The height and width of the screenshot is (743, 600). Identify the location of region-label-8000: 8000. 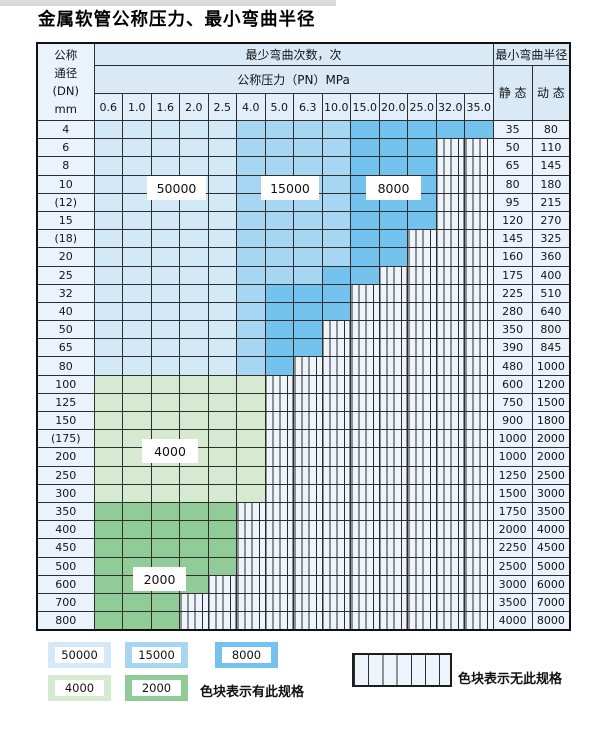
(393, 188).